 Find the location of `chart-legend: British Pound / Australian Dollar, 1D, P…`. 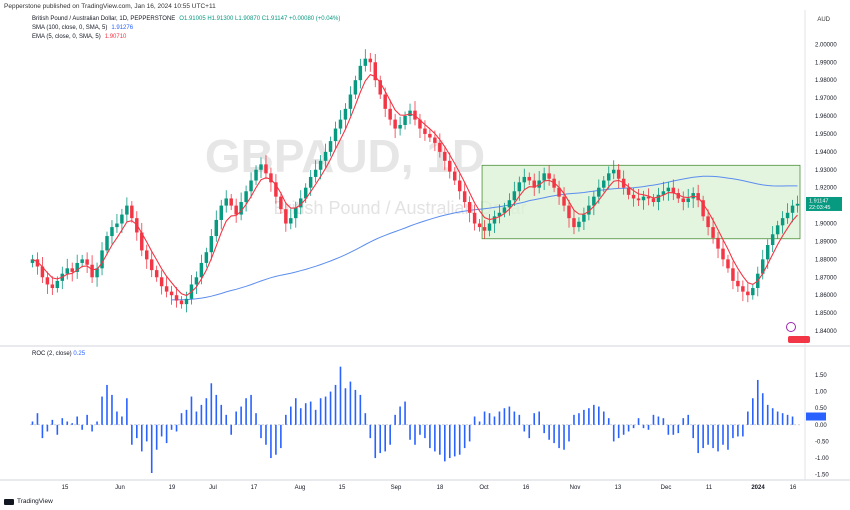

chart-legend: British Pound / Australian Dollar, 1D, P… is located at coordinates (186, 28).